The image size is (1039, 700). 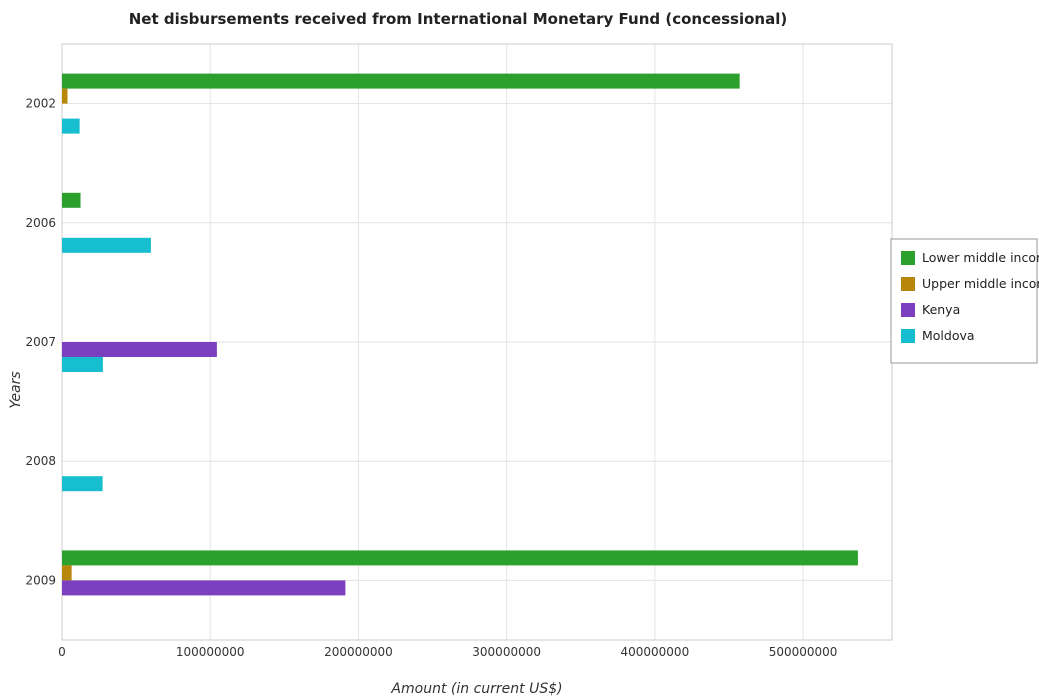 I want to click on y-tick-label: 2002, so click(x=40, y=104).